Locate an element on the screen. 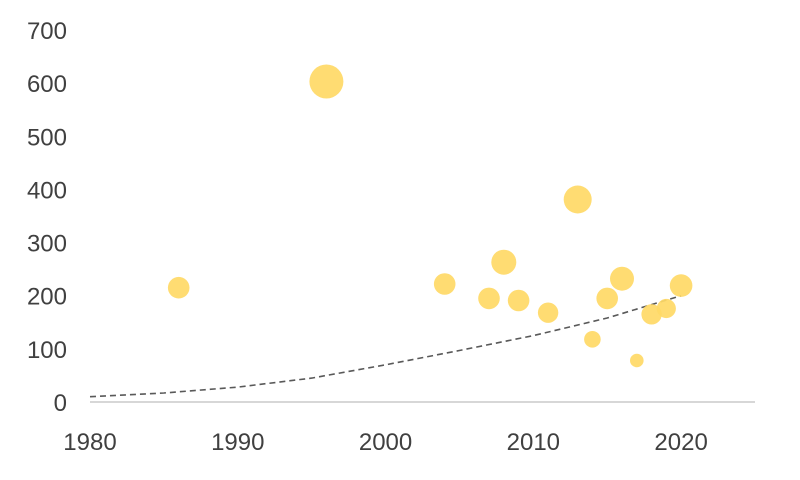 The width and height of the screenshot is (800, 480). y-tick-label: 300 is located at coordinates (47, 244).